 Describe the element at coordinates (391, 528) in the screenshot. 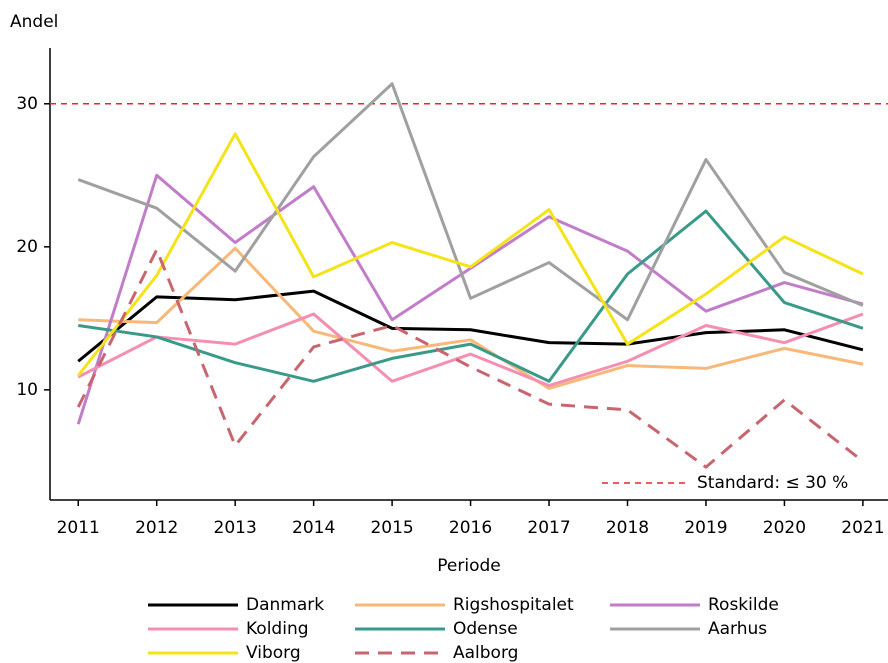

I see `x-tick-label: 2015` at that location.